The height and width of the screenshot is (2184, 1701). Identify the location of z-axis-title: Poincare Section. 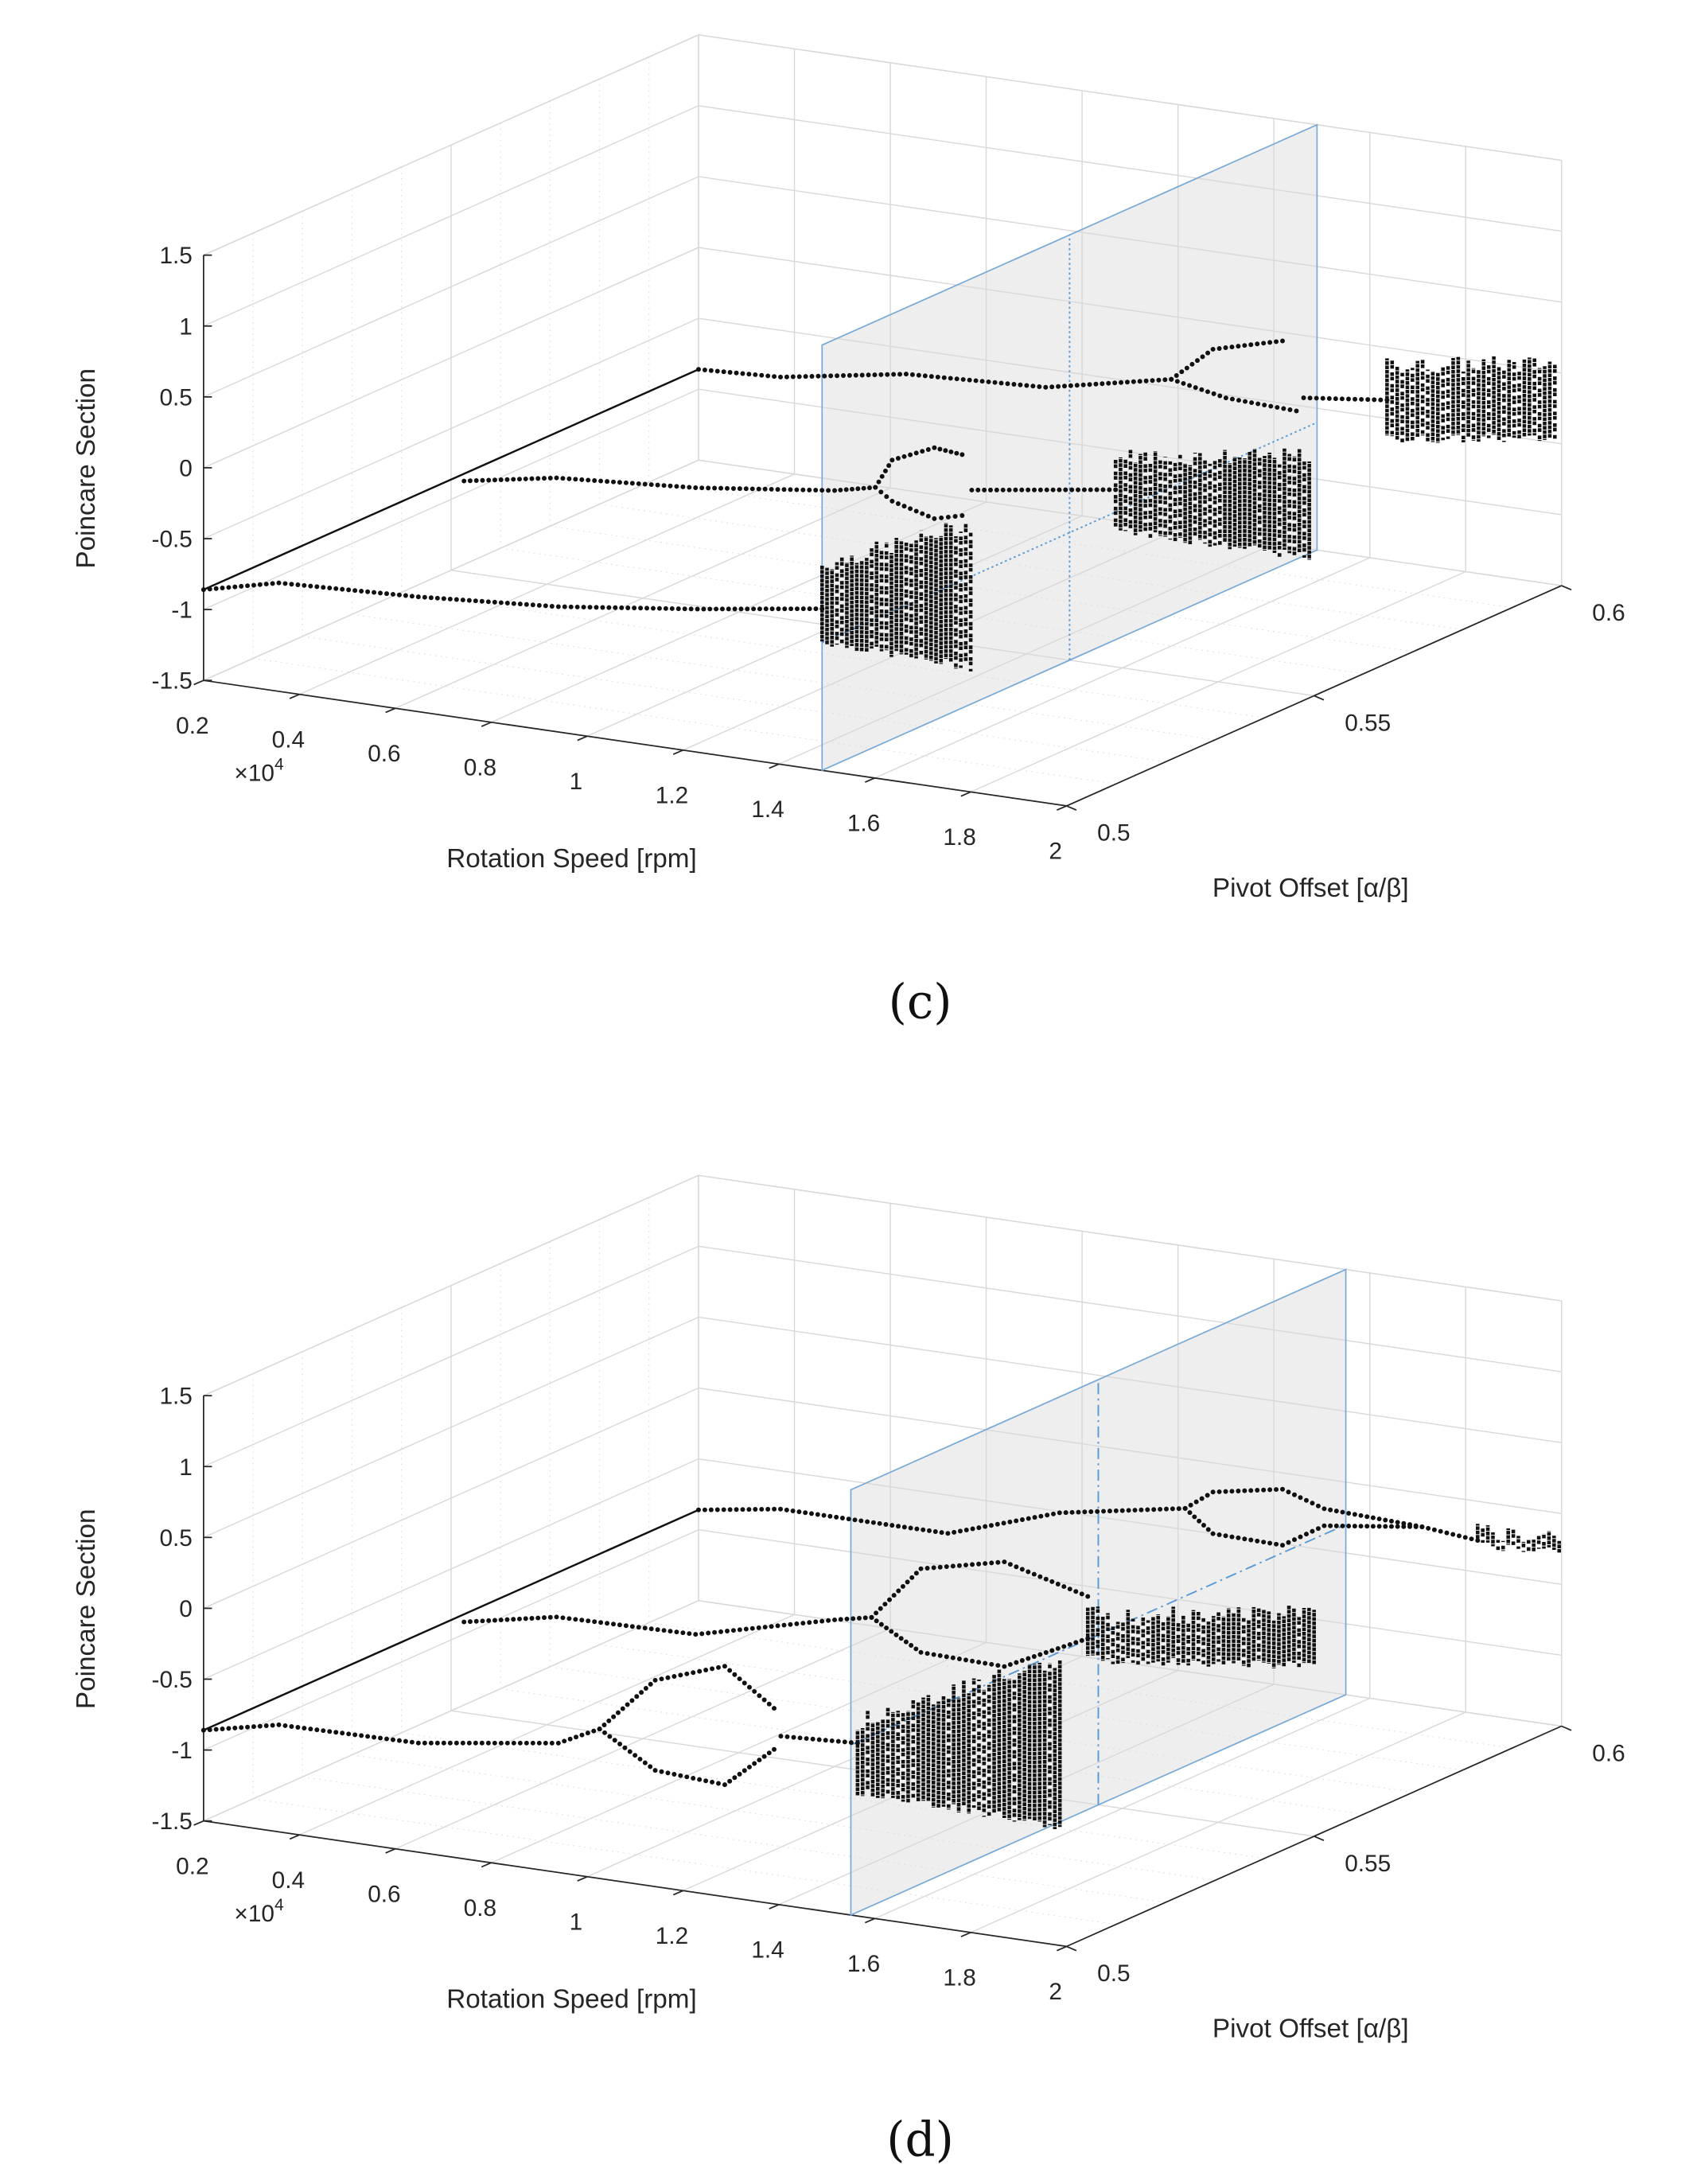
(86, 1609).